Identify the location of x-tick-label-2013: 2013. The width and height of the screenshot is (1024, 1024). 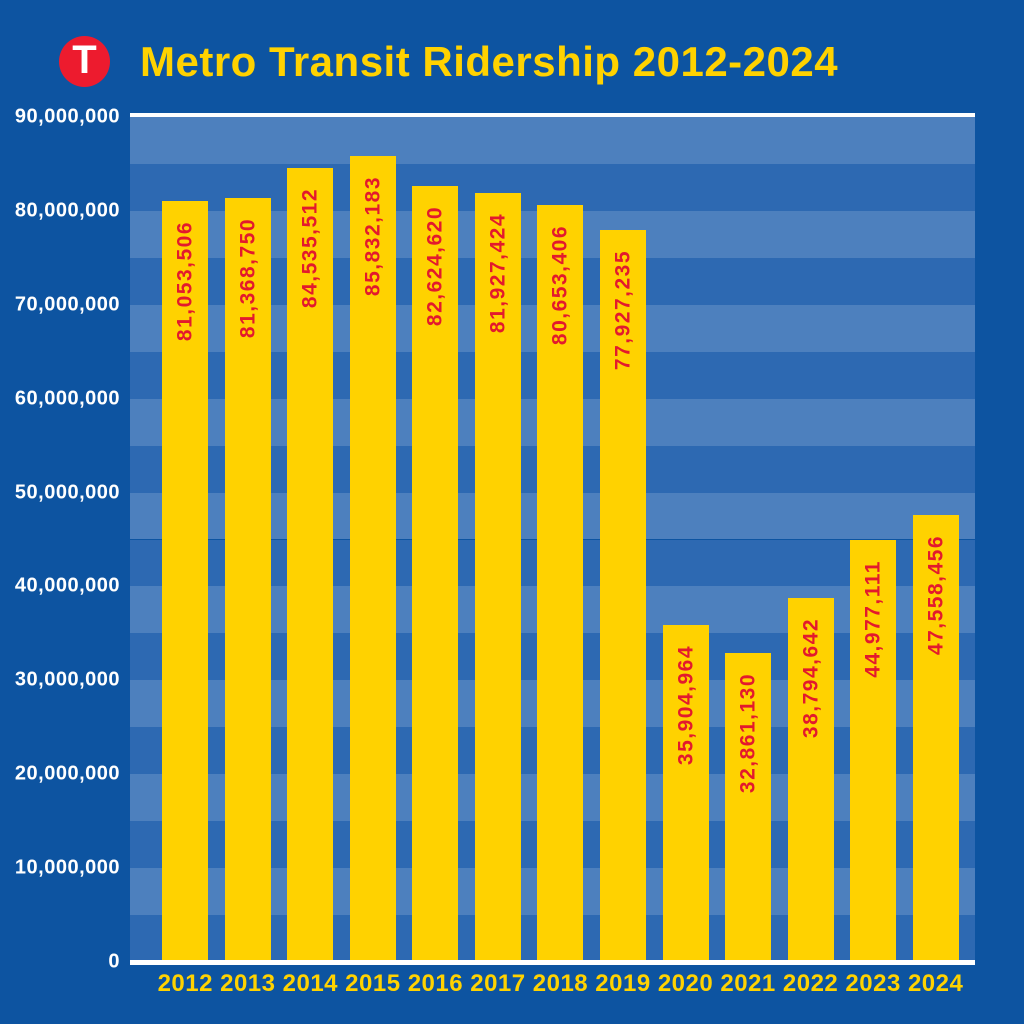
(248, 983).